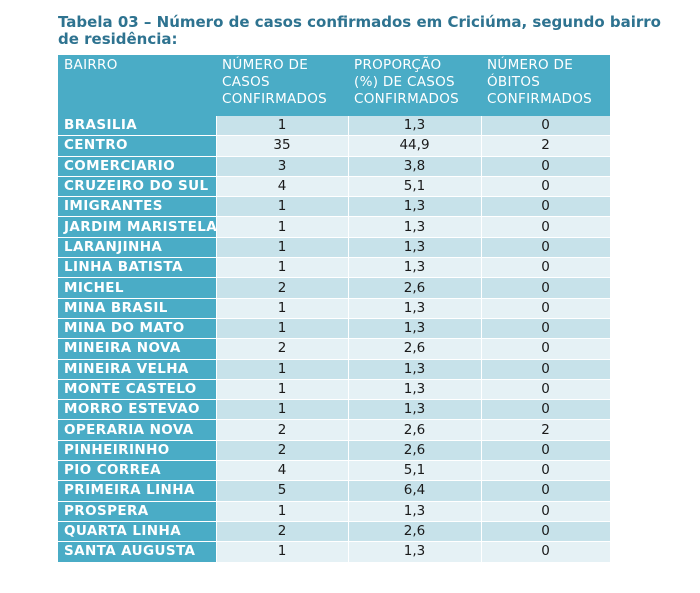 The width and height of the screenshot is (700, 593). I want to click on table-row: BRASILIA 1 1,3 0, so click(334, 126).